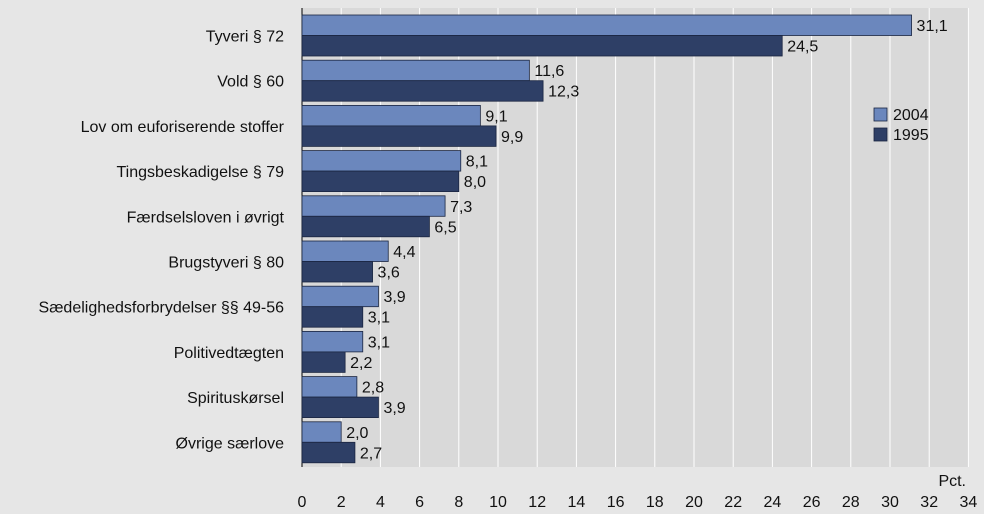  I want to click on x-tick-label: 28, so click(851, 502).